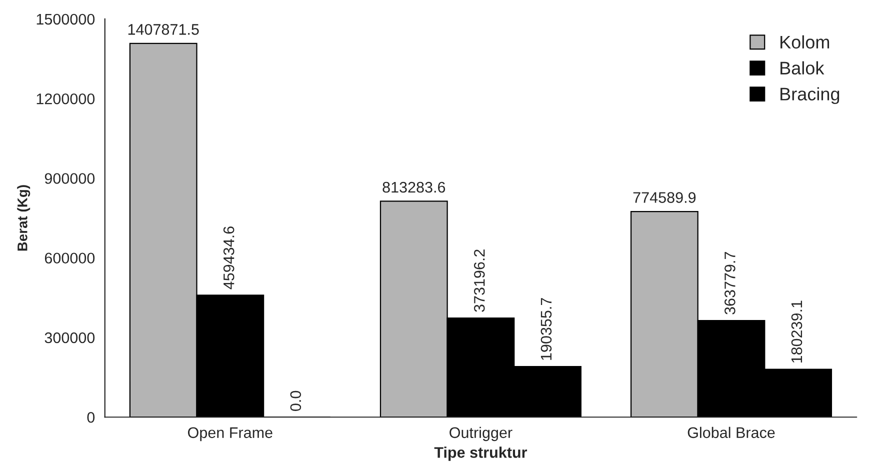 Image resolution: width=874 pixels, height=474 pixels. What do you see at coordinates (479, 281) in the screenshot?
I see `data-label: 373196.2` at bounding box center [479, 281].